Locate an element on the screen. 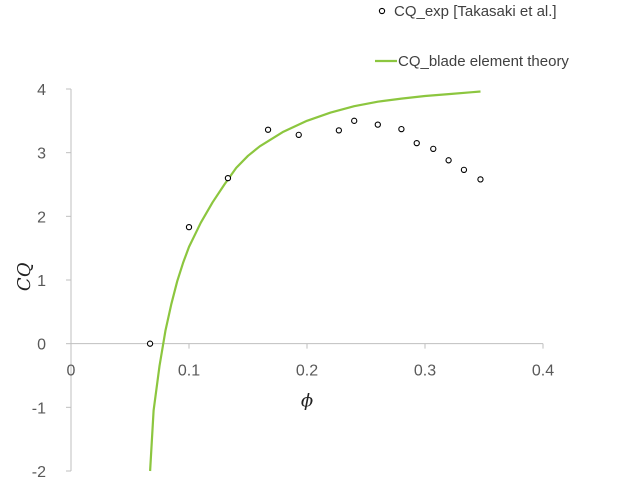  y-tick-label: 3 is located at coordinates (41, 154).